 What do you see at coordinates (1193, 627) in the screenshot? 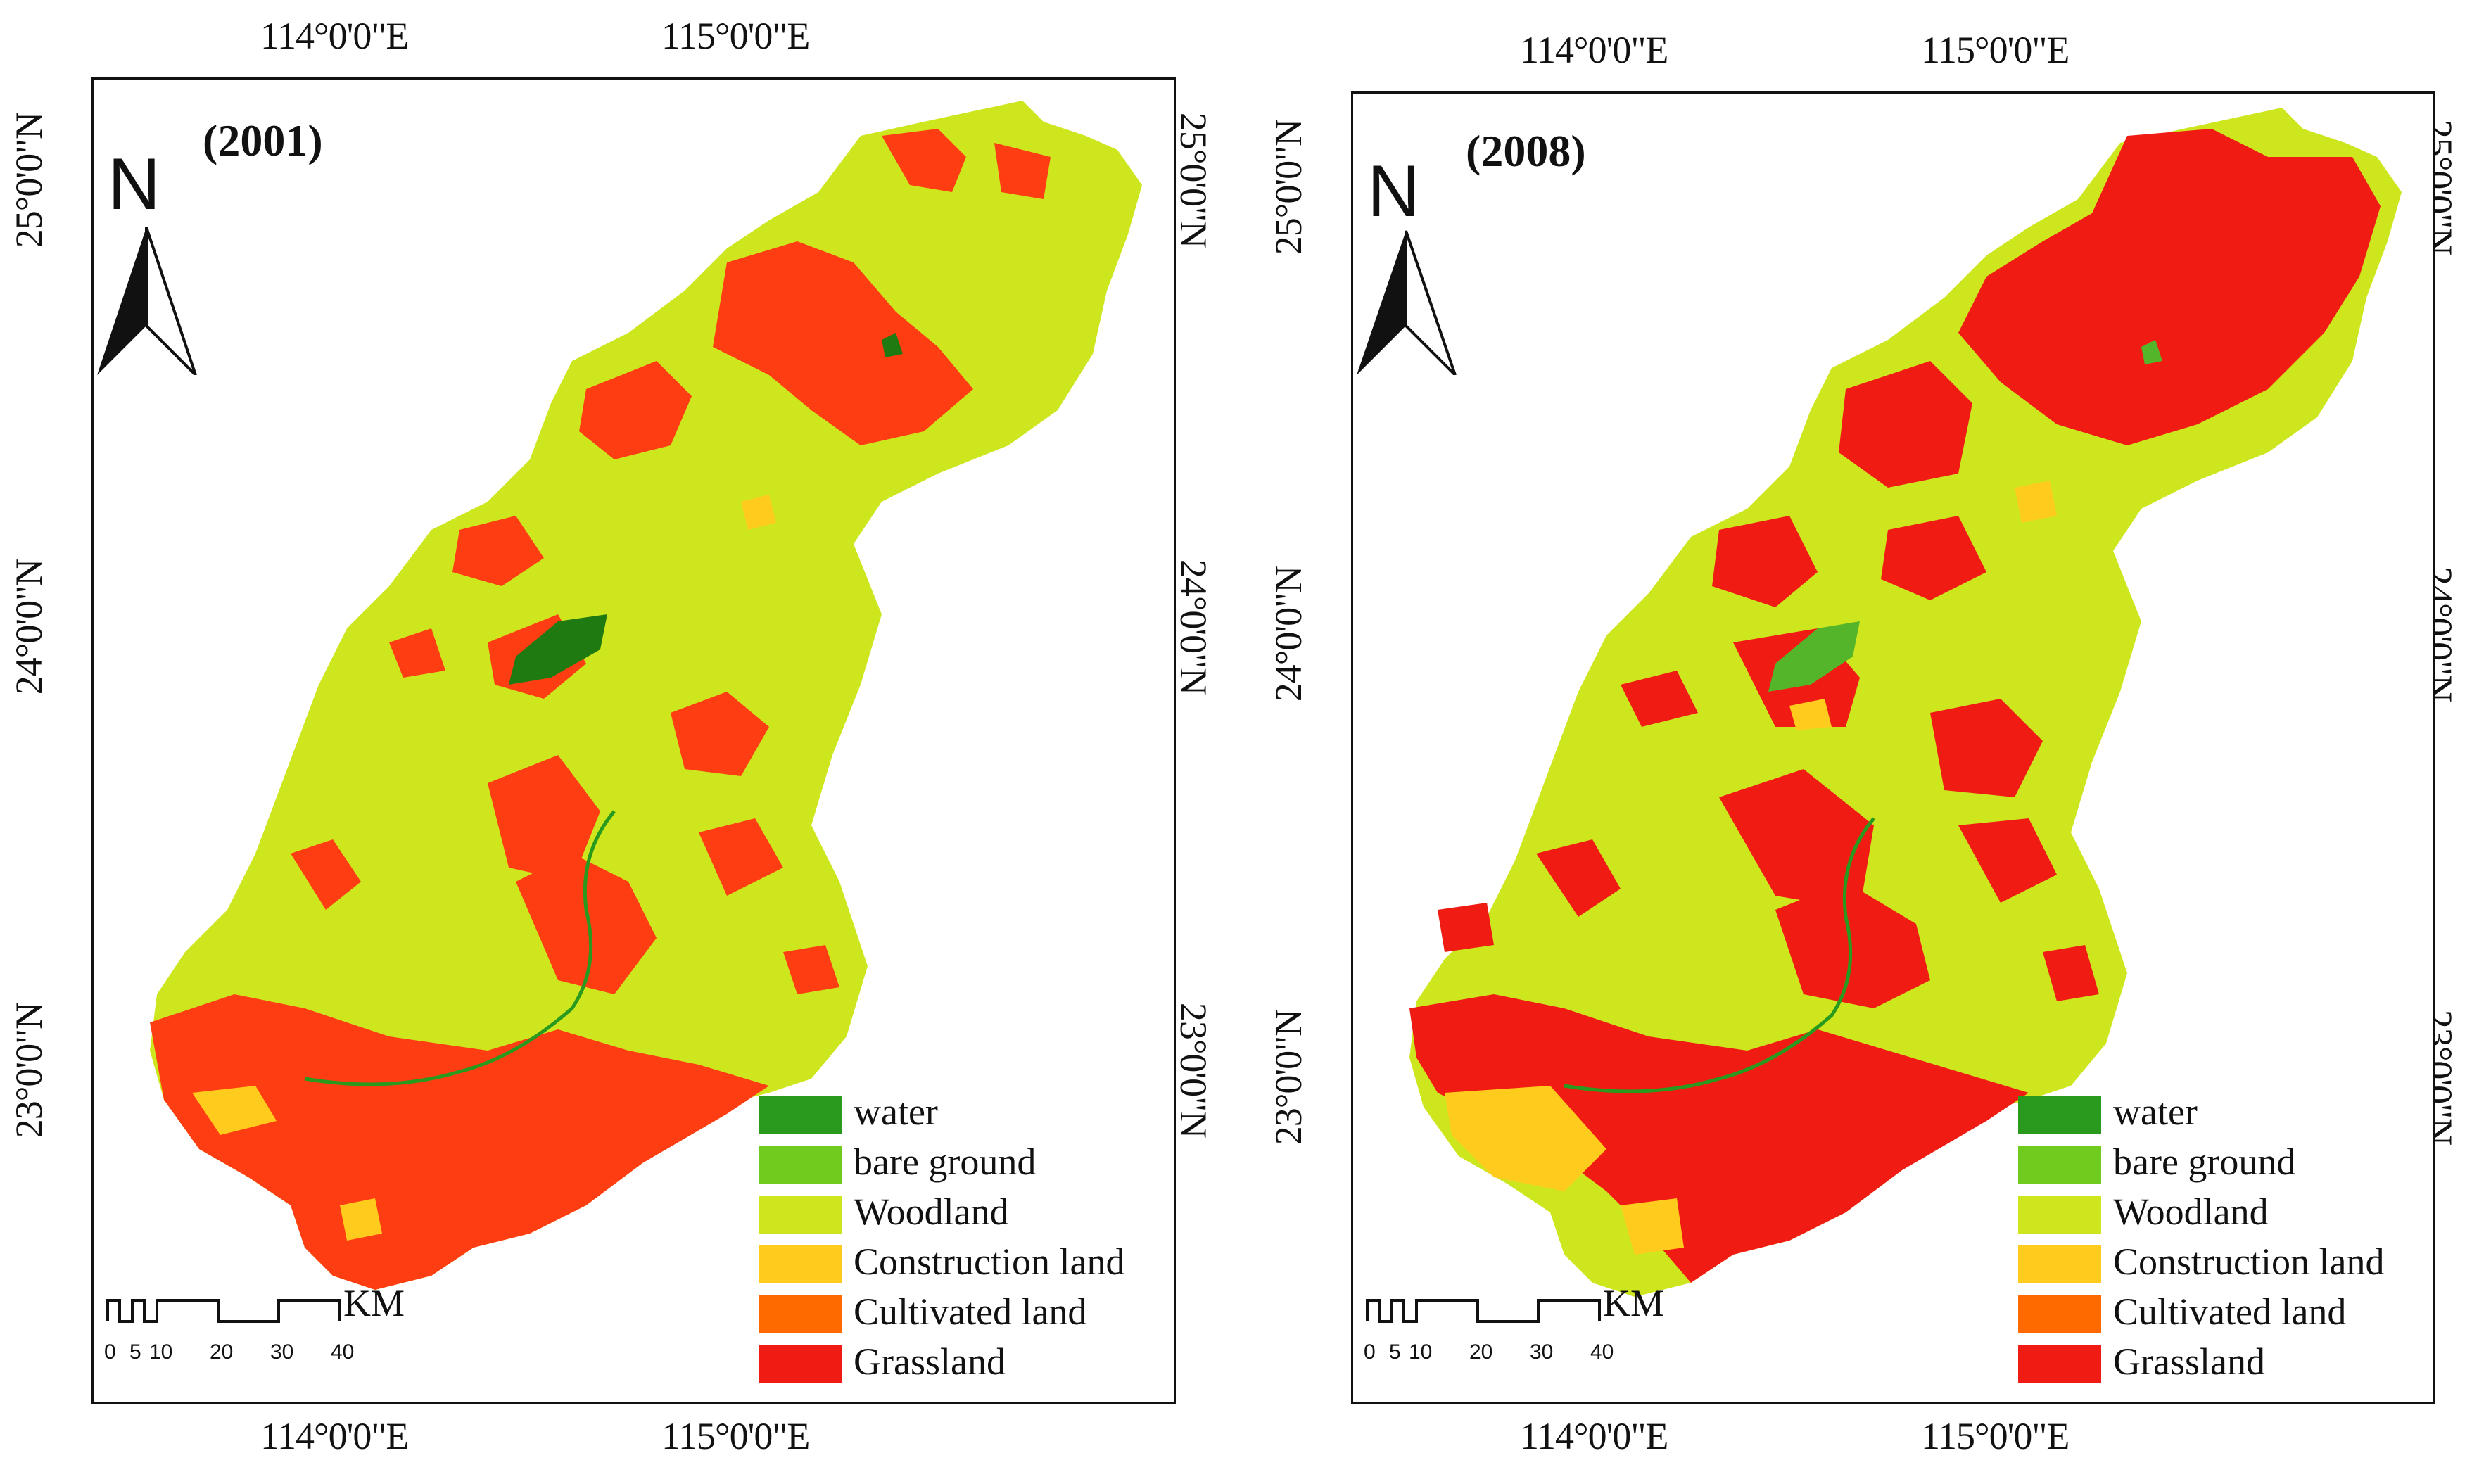
I see `right-lat-label-24: 24°0'0"N` at bounding box center [1193, 627].